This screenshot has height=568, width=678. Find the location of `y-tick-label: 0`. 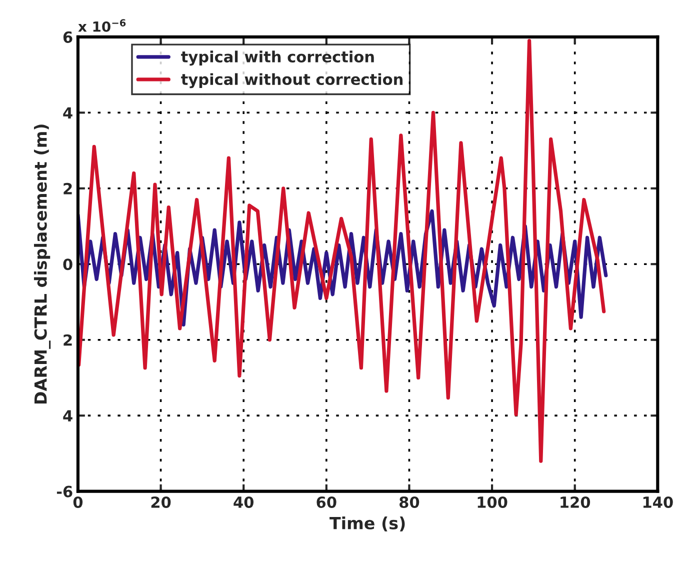

y-tick-label: 0 is located at coordinates (67, 264).